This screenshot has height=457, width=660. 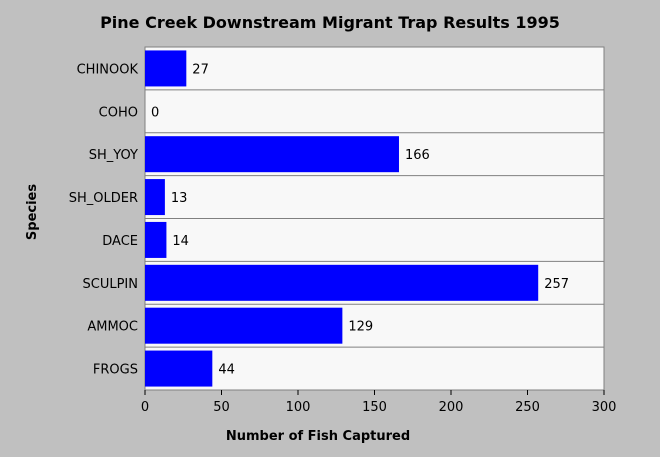 I want to click on category-label: DACE, so click(x=120, y=241).